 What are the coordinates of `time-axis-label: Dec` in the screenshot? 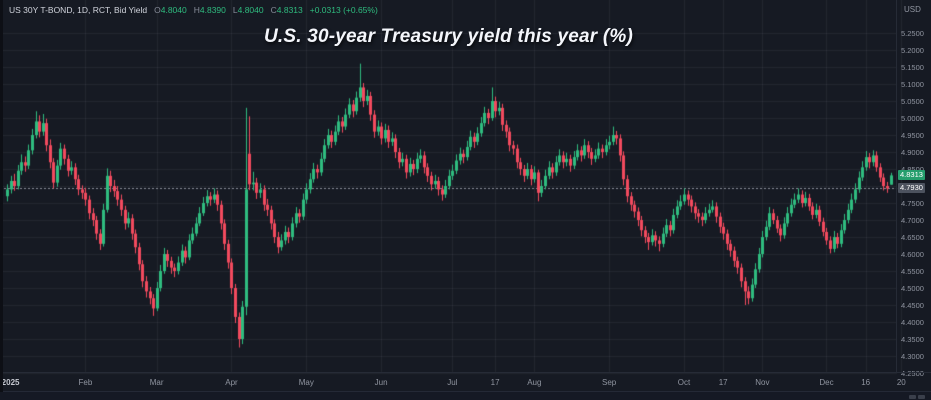 It's located at (826, 382).